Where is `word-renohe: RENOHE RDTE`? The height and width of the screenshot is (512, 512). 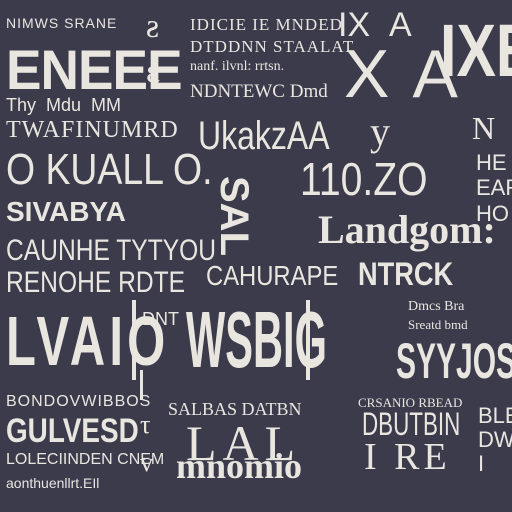 word-renohe: RENOHE RDTE is located at coordinates (96, 282).